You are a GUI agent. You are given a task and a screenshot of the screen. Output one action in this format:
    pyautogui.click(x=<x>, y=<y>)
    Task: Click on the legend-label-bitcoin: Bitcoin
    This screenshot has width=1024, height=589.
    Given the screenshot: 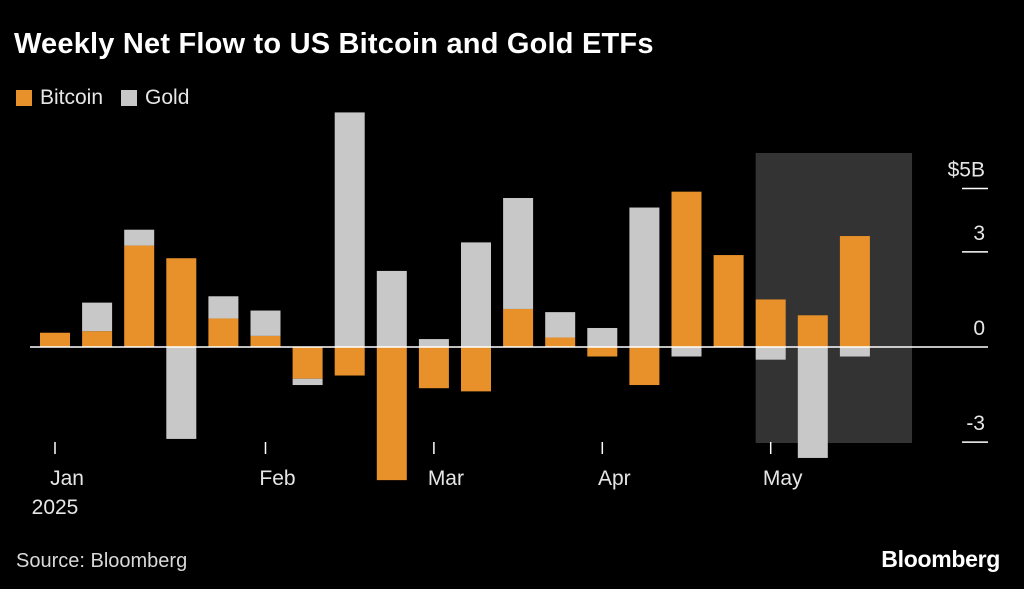 What is the action you would take?
    pyautogui.click(x=72, y=97)
    